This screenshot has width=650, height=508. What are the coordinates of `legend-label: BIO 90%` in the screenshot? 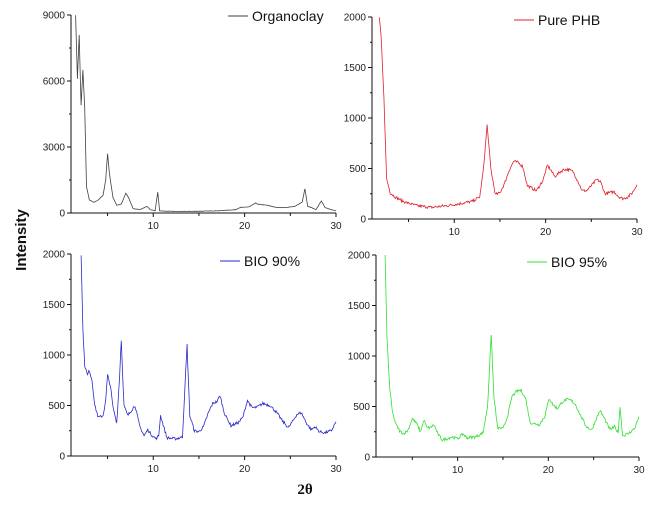 It's located at (272, 261).